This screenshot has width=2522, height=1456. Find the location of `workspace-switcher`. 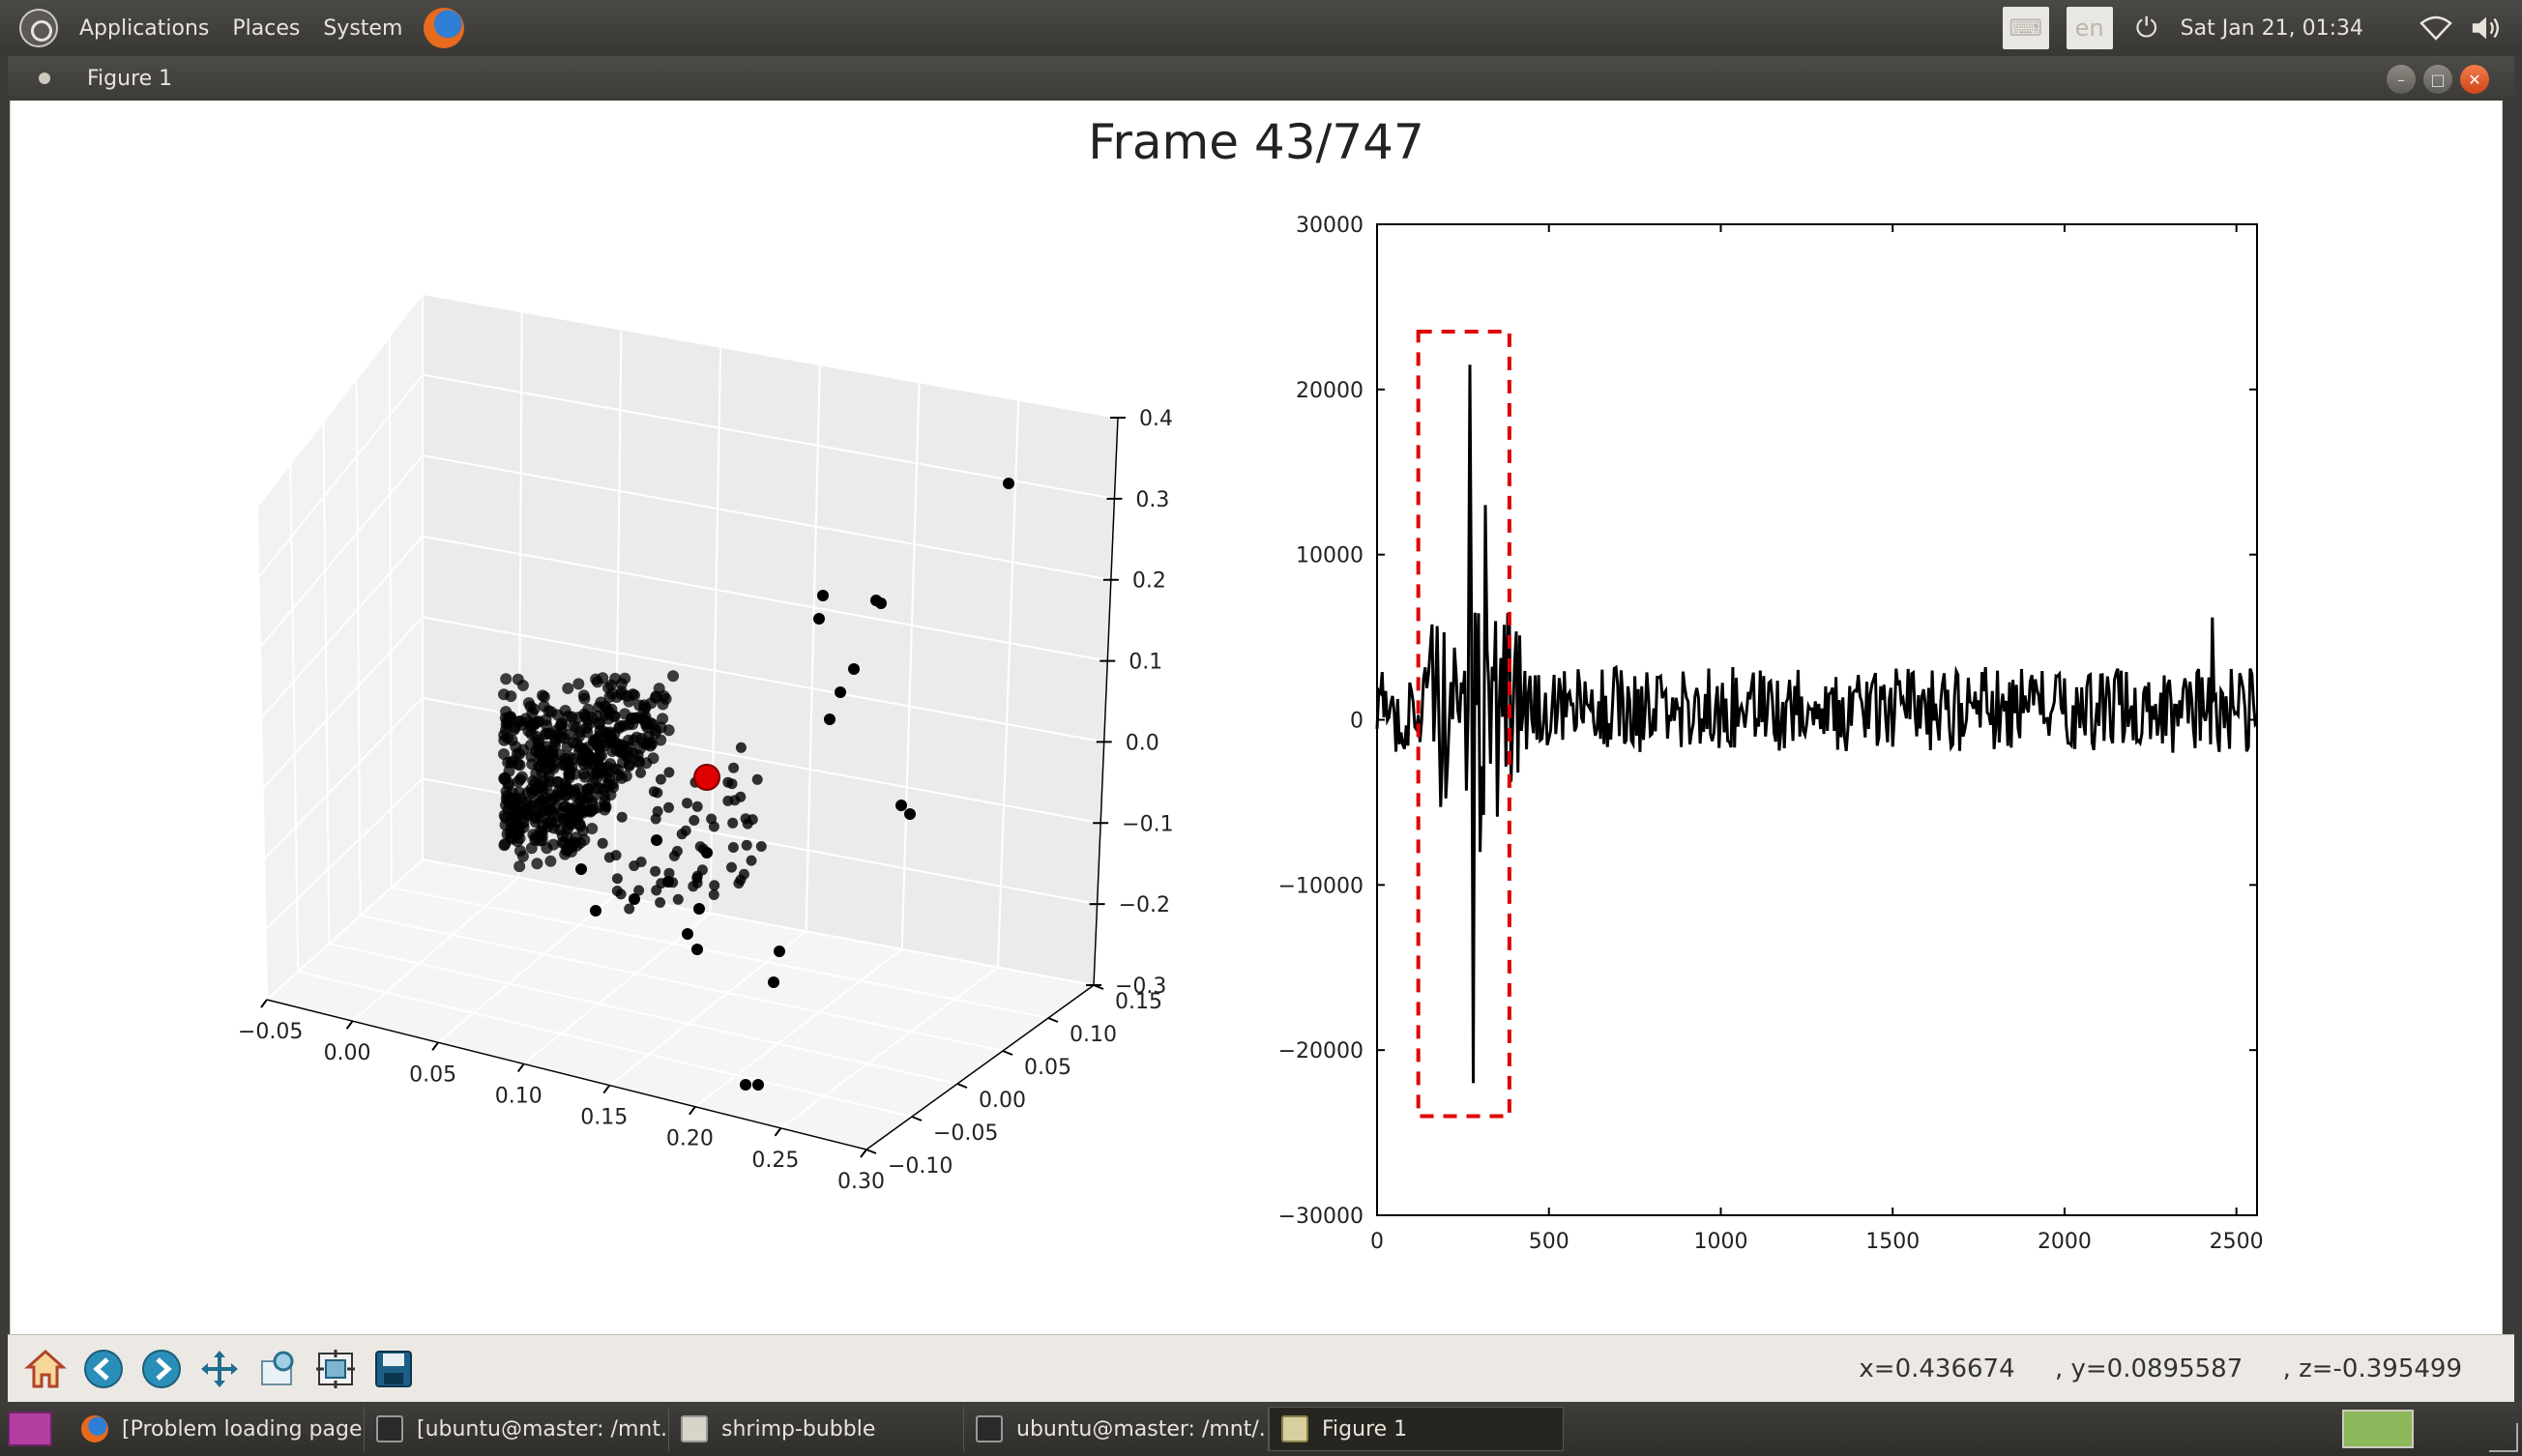

workspace-switcher is located at coordinates (2378, 1429).